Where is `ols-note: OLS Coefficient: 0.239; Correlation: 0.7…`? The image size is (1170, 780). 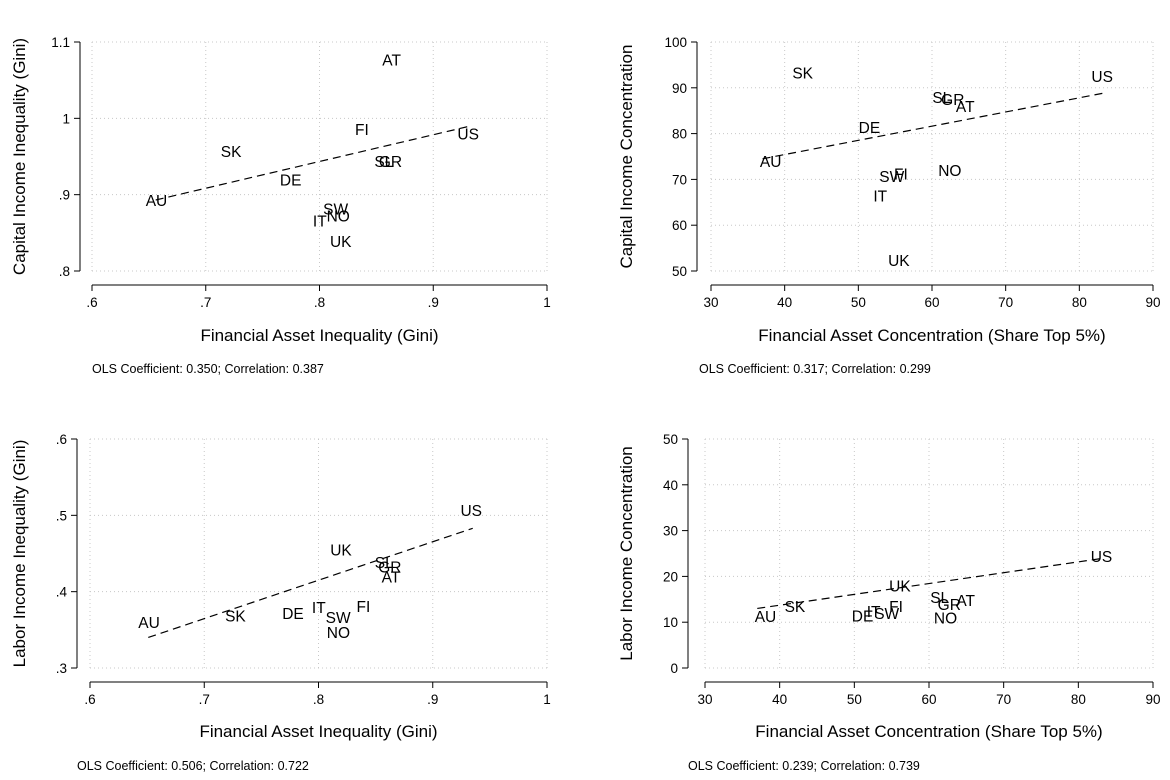
ols-note: OLS Coefficient: 0.239; Correlation: 0.7… is located at coordinates (804, 766).